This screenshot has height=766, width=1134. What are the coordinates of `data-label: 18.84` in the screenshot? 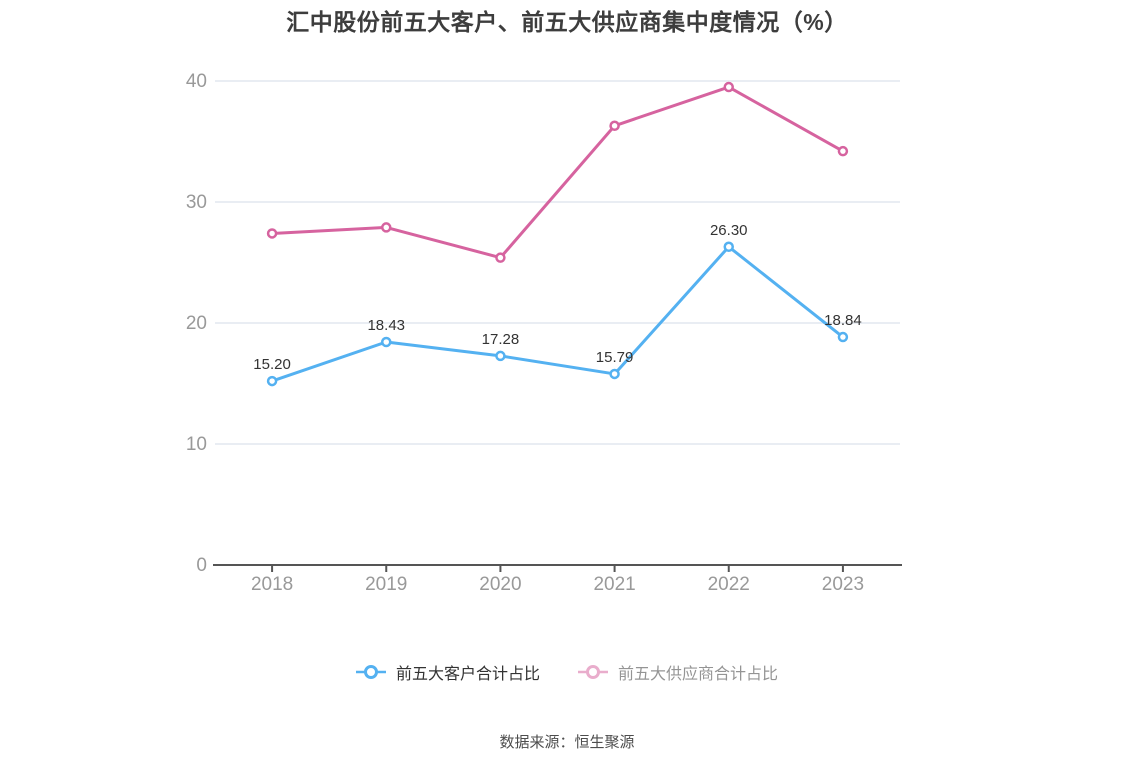 It's located at (843, 320).